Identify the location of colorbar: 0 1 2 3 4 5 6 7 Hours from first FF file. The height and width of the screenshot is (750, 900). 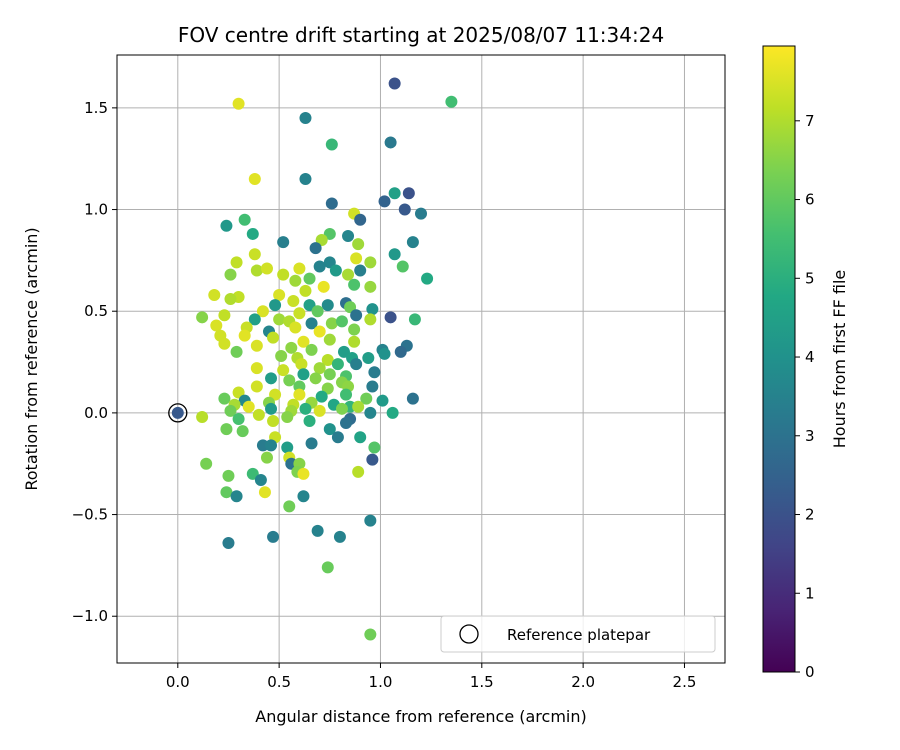
(805, 363).